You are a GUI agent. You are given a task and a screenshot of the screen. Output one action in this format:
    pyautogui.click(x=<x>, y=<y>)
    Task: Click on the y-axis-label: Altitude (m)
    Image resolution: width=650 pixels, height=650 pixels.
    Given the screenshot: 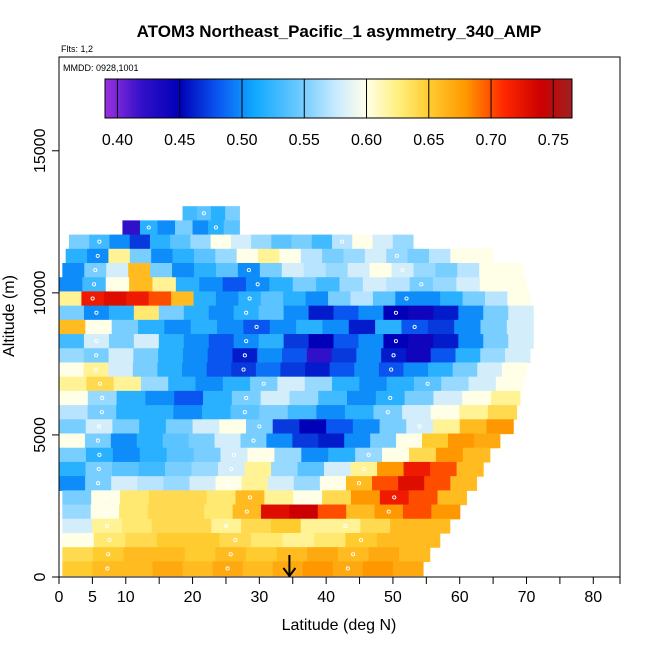 What is the action you would take?
    pyautogui.click(x=9, y=316)
    